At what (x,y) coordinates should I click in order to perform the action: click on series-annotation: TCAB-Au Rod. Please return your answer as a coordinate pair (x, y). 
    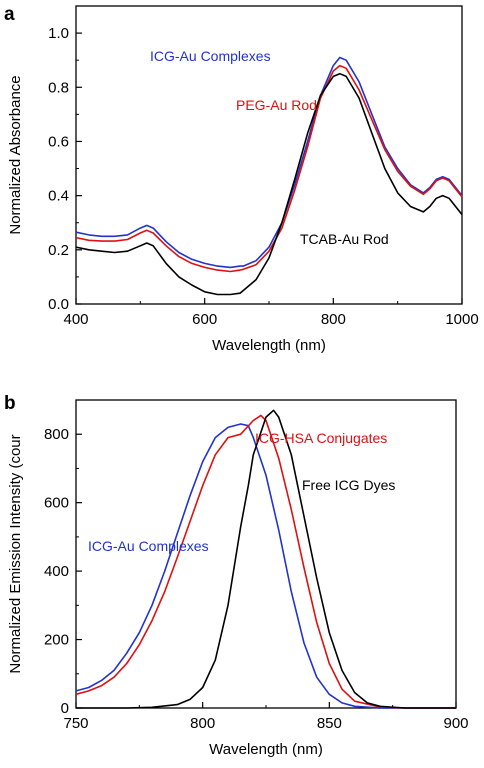
    Looking at the image, I should click on (344, 239).